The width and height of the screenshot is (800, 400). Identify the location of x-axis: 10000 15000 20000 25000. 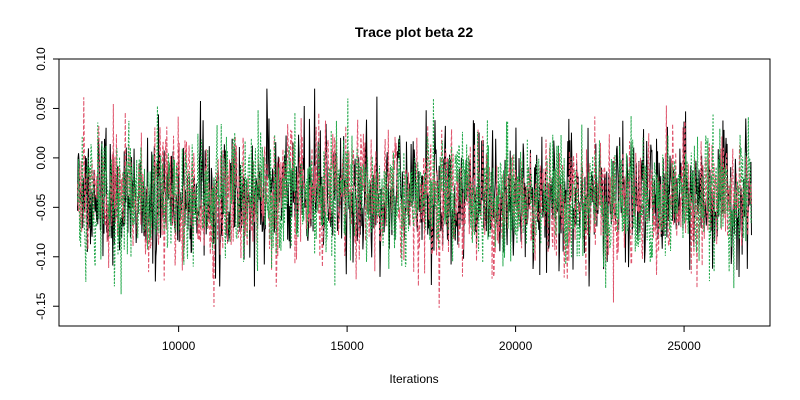
(431, 339).